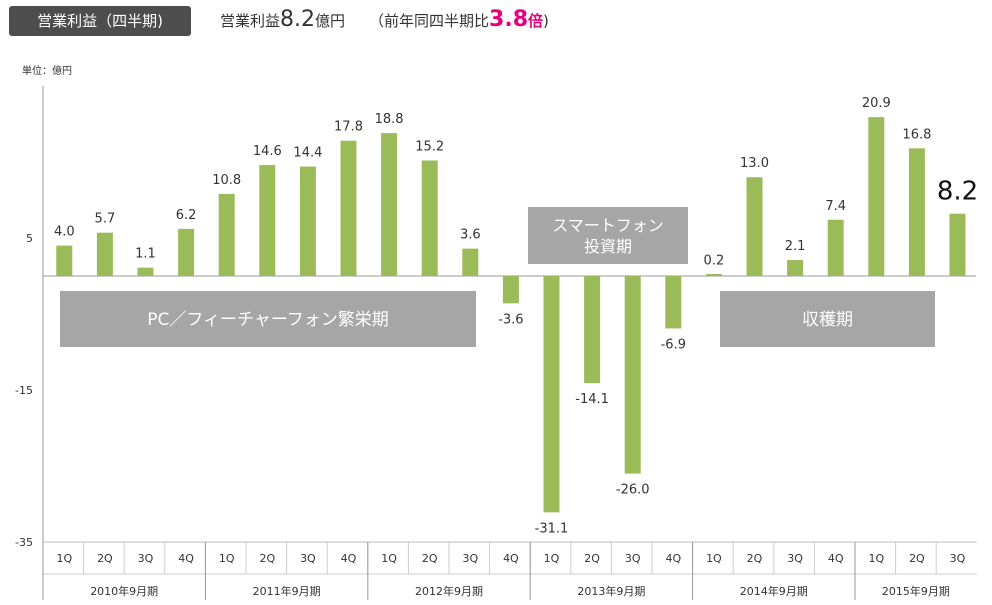 The image size is (992, 605). What do you see at coordinates (298, 19) in the screenshot?
I see `summary-value: 8.2` at bounding box center [298, 19].